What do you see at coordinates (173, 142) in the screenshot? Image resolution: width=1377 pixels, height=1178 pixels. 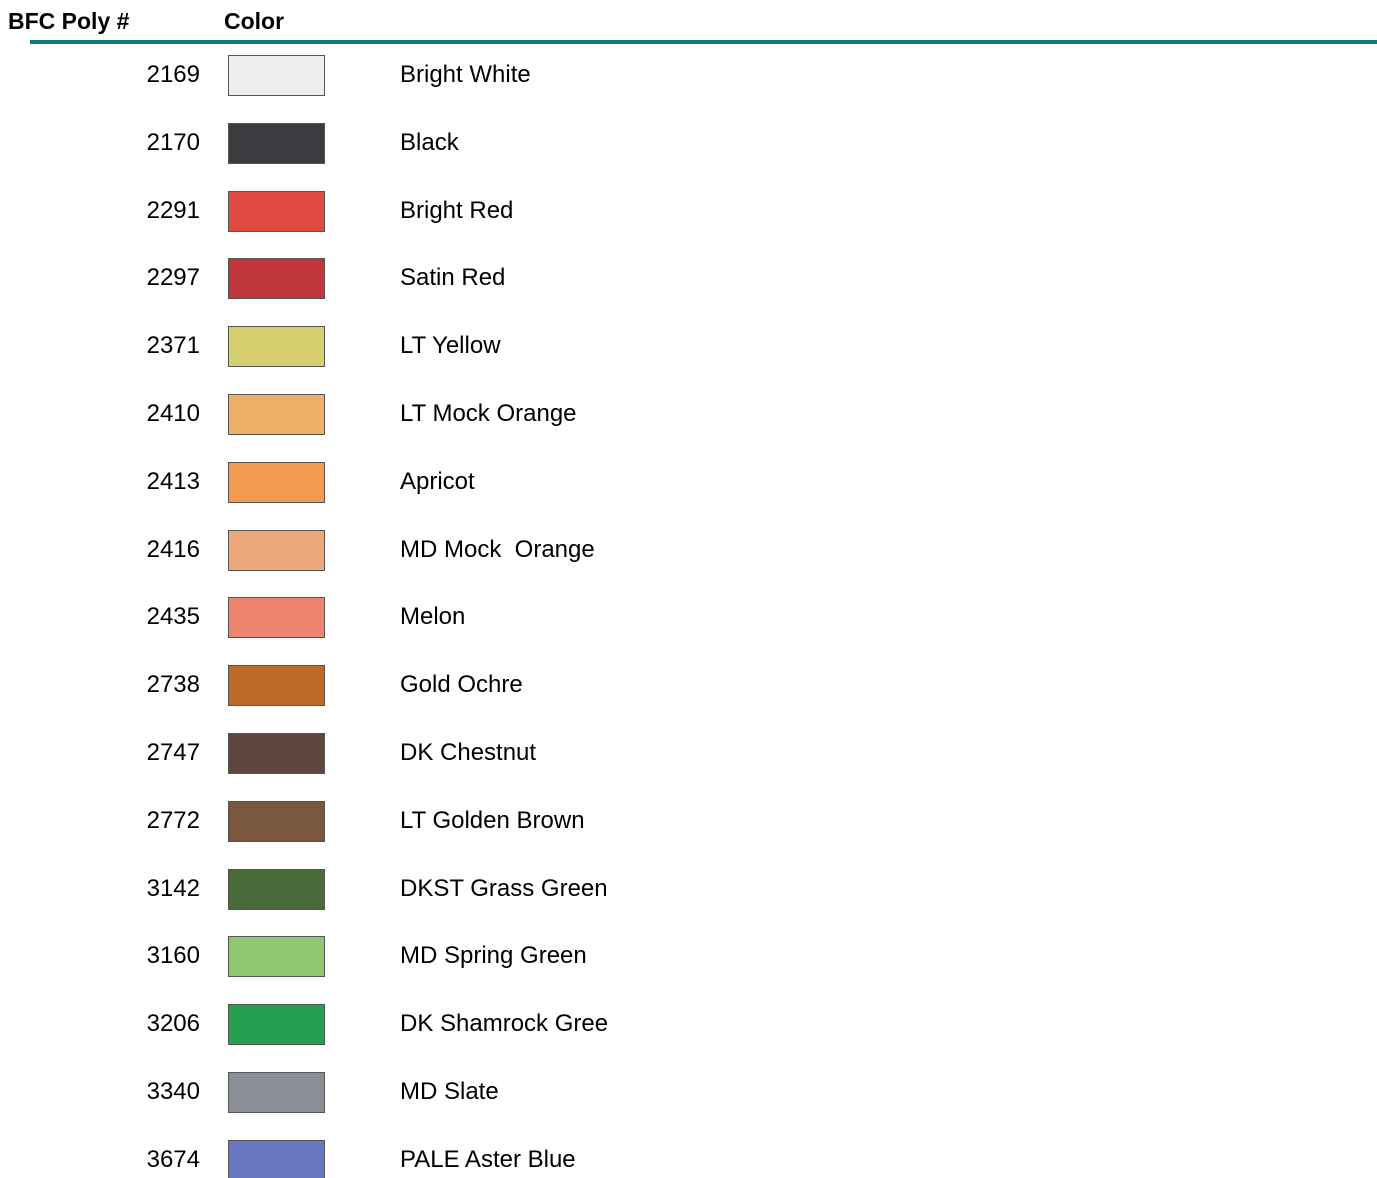 I see `thread-number: 2170` at bounding box center [173, 142].